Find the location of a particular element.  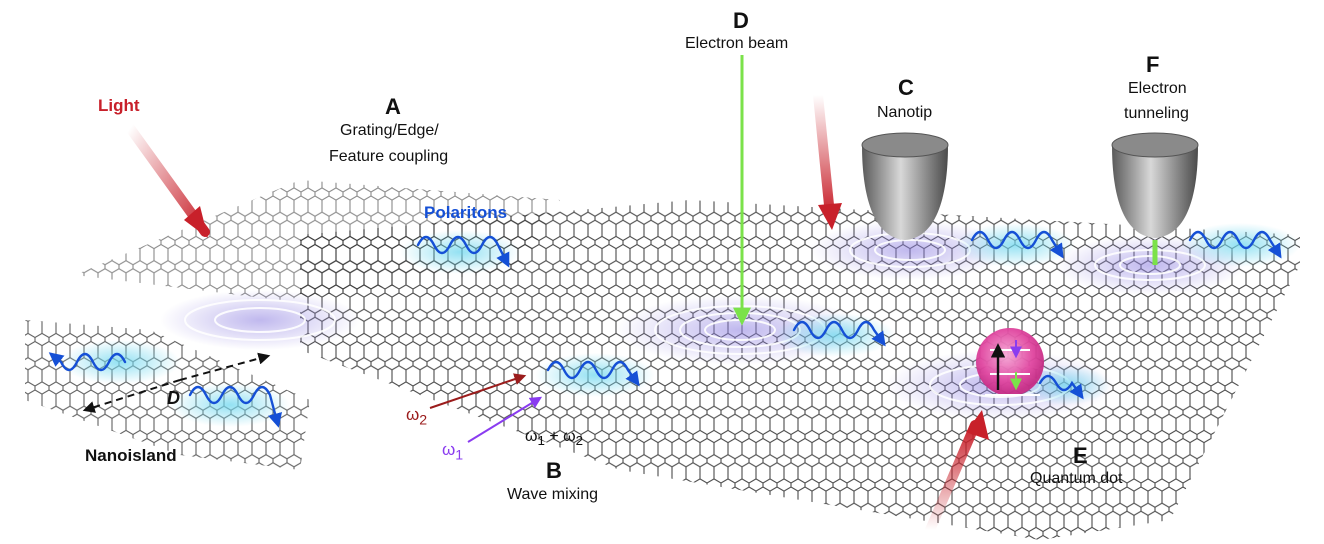

nanoisland-label: Nanoisland is located at coordinates (131, 455).